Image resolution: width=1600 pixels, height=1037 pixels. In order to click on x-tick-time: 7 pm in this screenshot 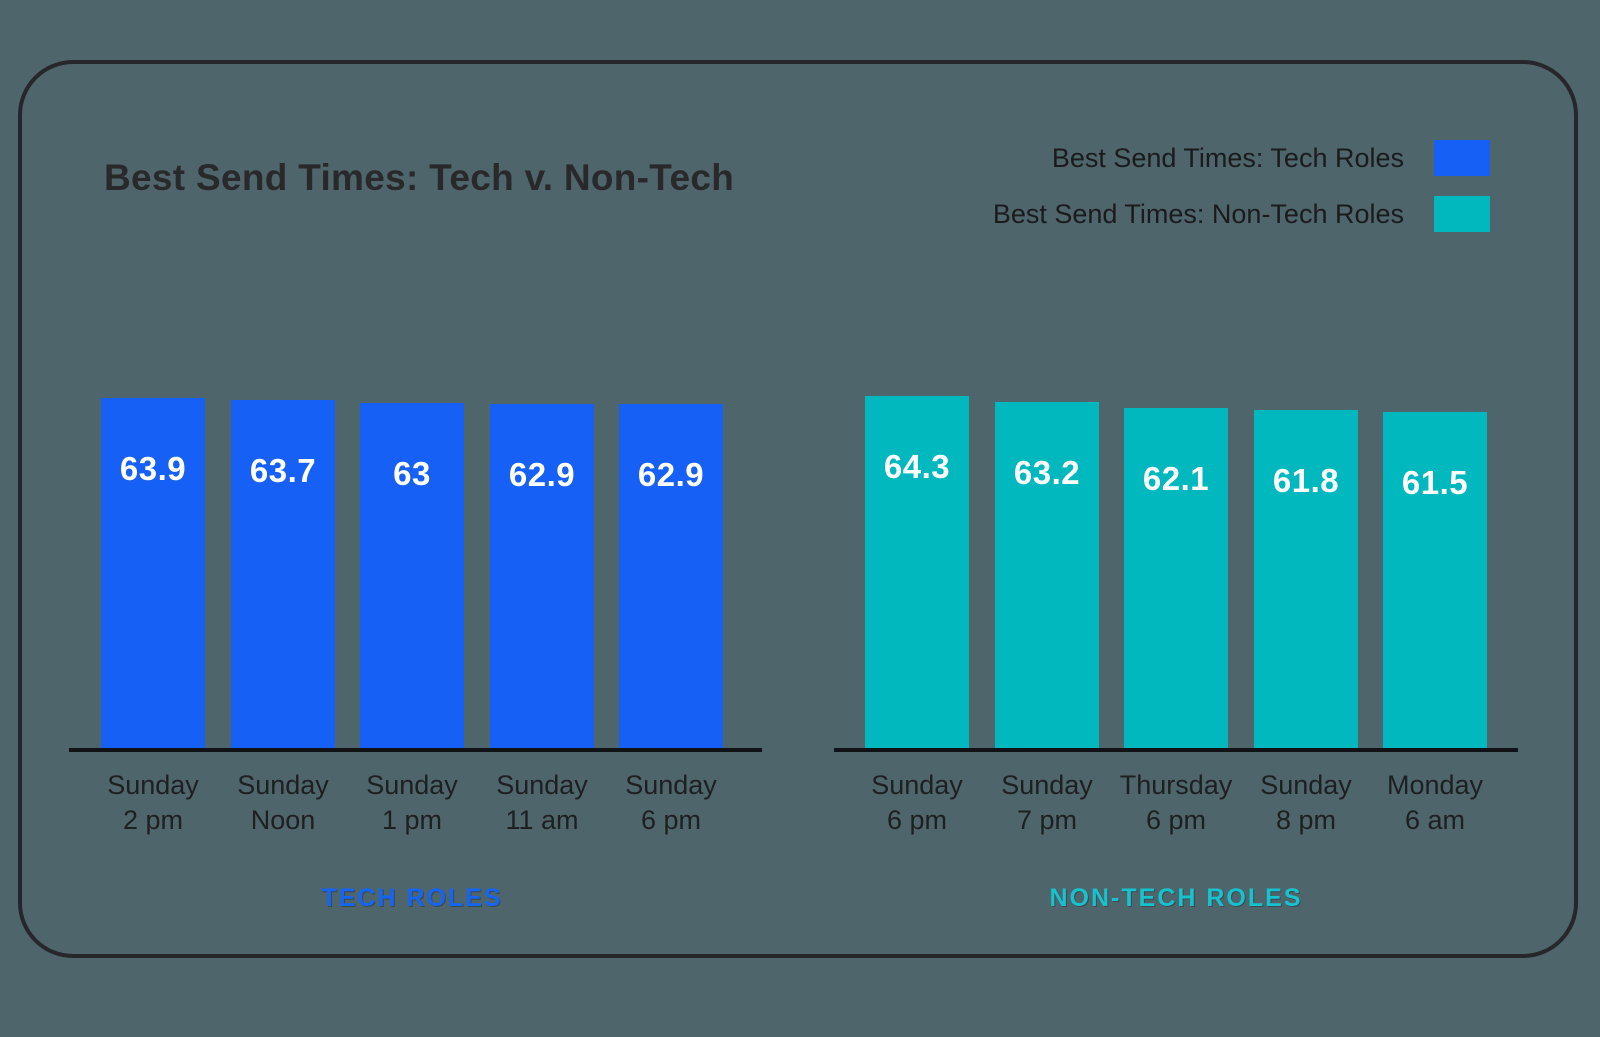, I will do `click(1047, 820)`.